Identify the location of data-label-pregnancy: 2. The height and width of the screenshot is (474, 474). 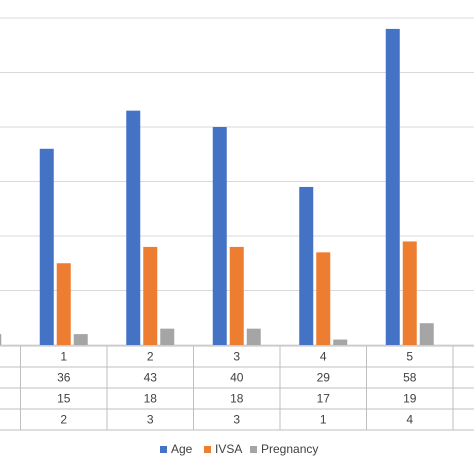
(63, 420).